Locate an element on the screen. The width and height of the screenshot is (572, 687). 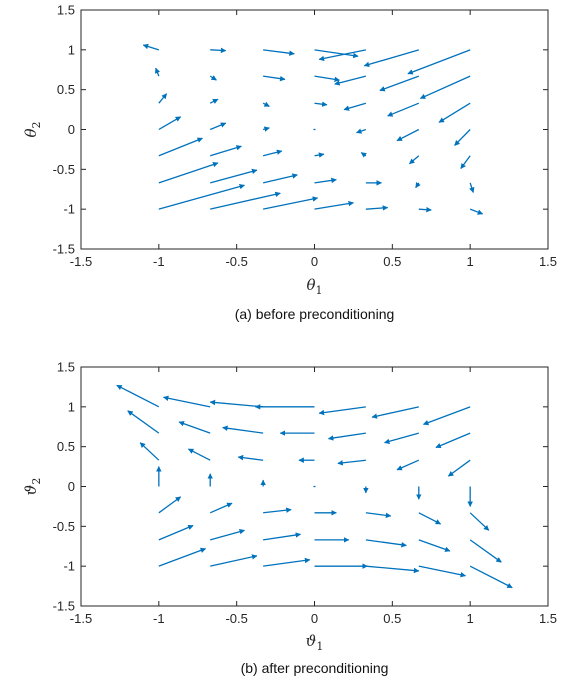
y-tick-label-b: -1 is located at coordinates (69, 566).